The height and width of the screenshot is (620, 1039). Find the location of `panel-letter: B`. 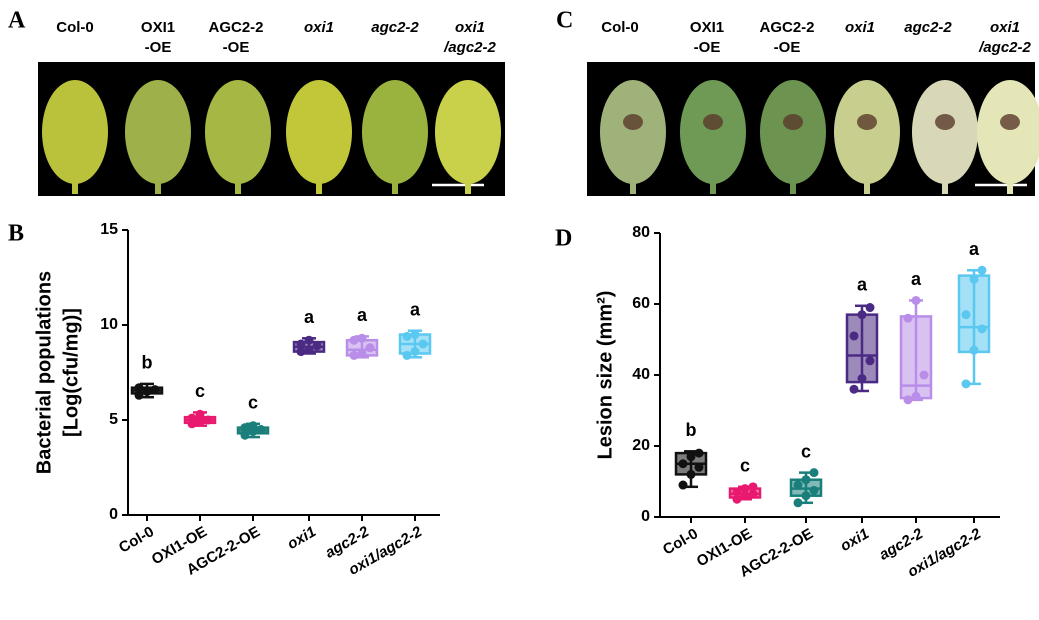

panel-letter: B is located at coordinates (16, 234).